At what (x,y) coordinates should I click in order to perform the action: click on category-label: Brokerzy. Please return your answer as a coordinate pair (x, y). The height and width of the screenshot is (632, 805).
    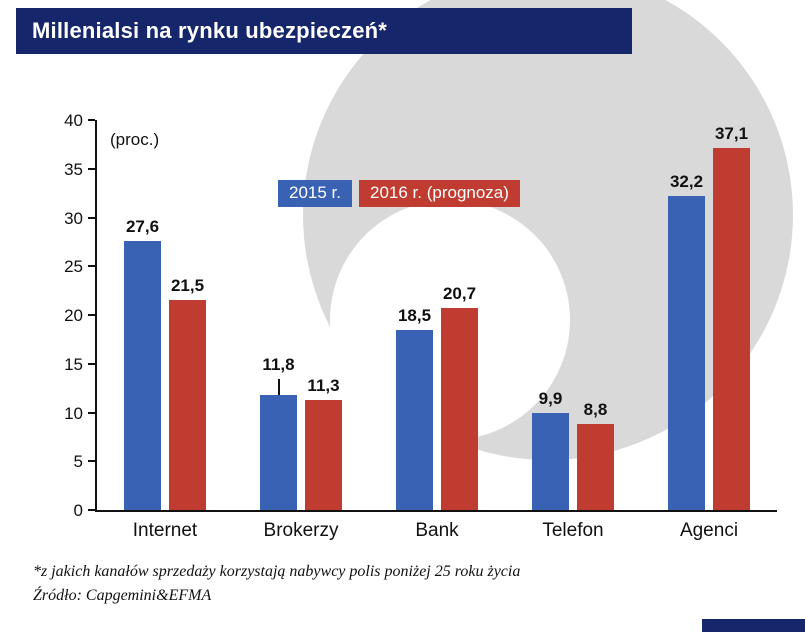
    Looking at the image, I should click on (301, 530).